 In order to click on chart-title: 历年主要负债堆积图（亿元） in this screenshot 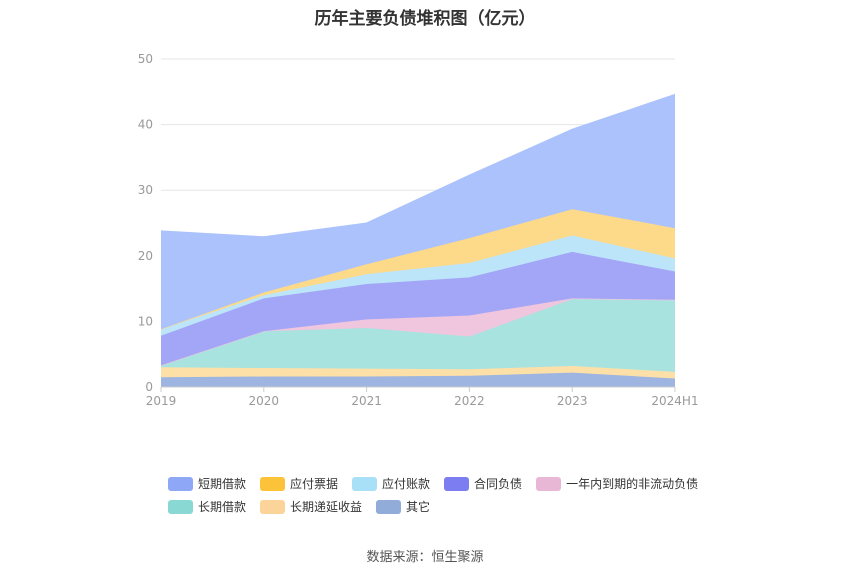, I will do `click(425, 19)`.